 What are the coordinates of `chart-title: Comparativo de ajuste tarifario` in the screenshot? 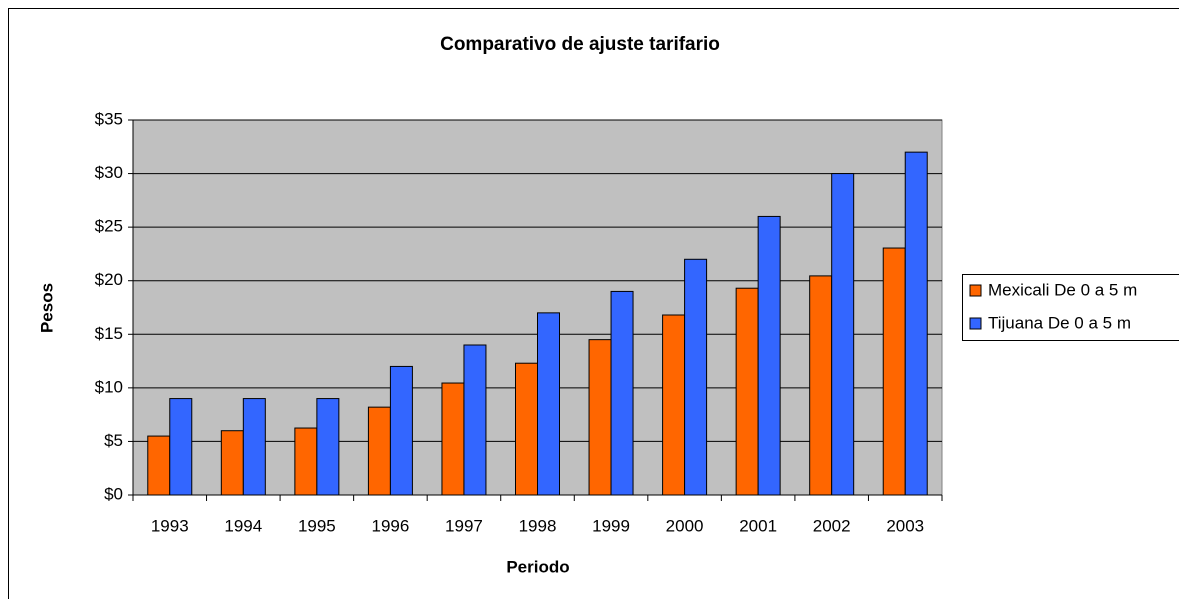 It's located at (580, 44).